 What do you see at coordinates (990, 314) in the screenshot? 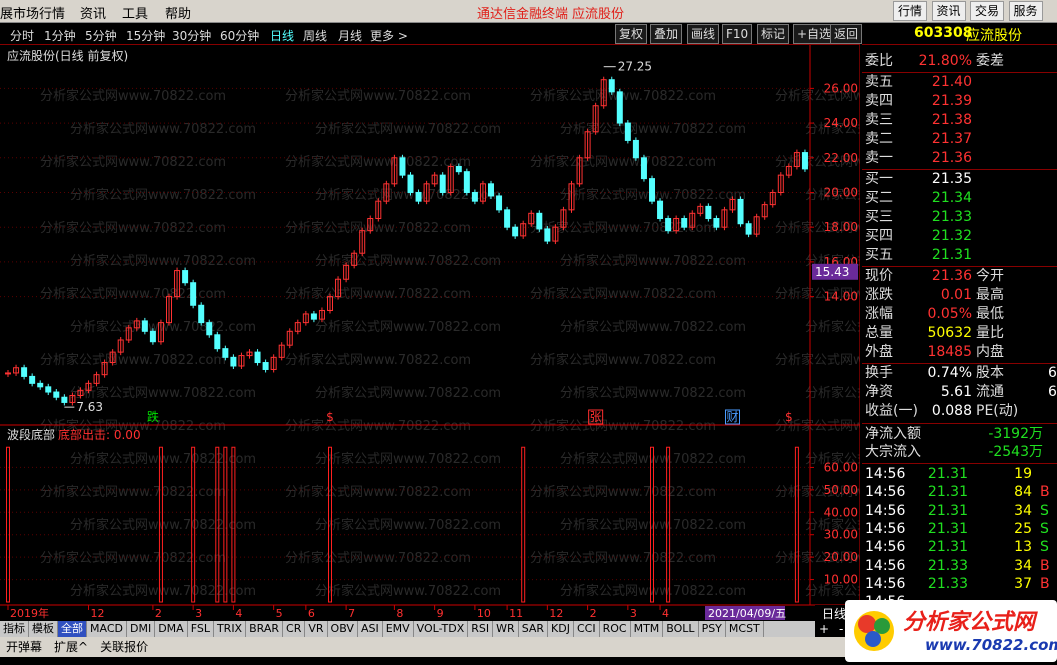
I see `stat-row: 最低` at bounding box center [990, 314].